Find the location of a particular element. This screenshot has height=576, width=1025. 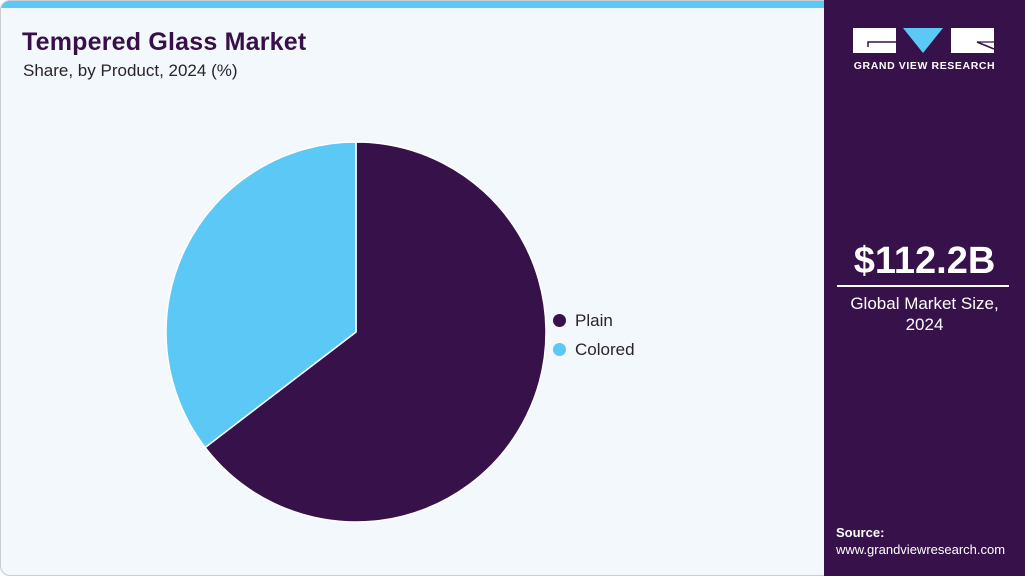

market-size-label-line1: Global Market Size, is located at coordinates (924, 303).